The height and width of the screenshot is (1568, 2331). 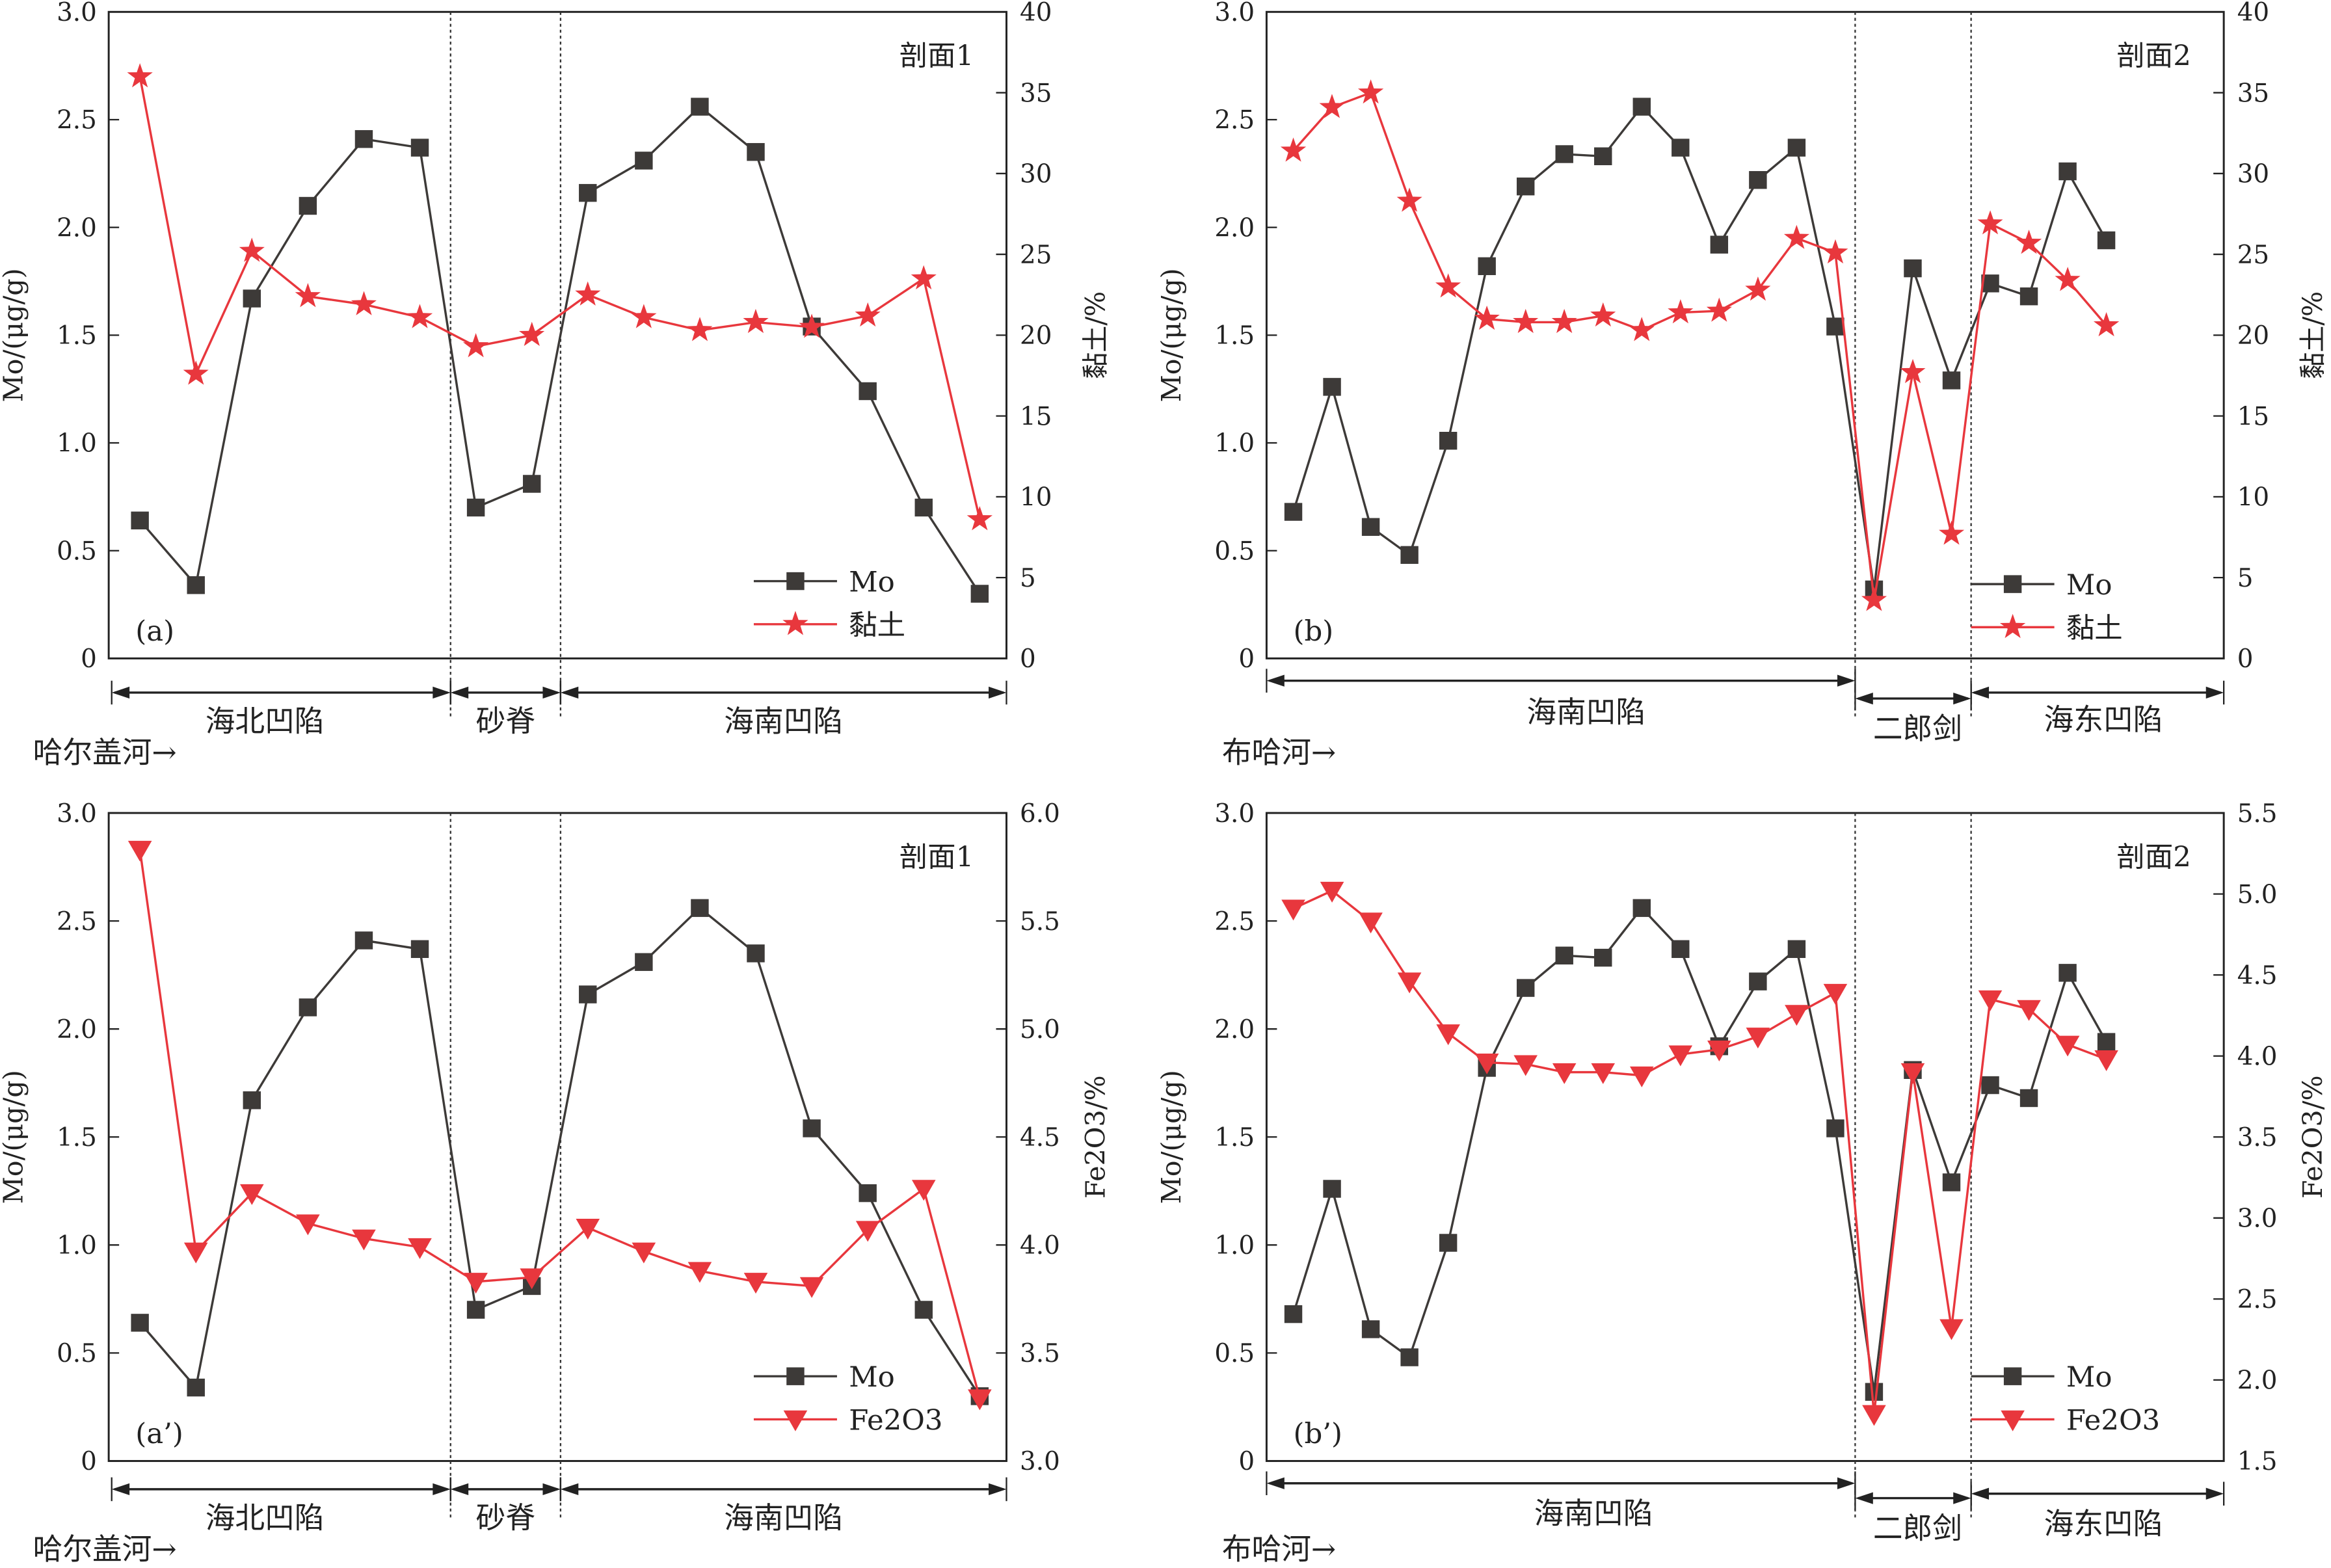 What do you see at coordinates (1095, 1137) in the screenshot?
I see `y-axis-label-right: Fe2O3/%` at bounding box center [1095, 1137].